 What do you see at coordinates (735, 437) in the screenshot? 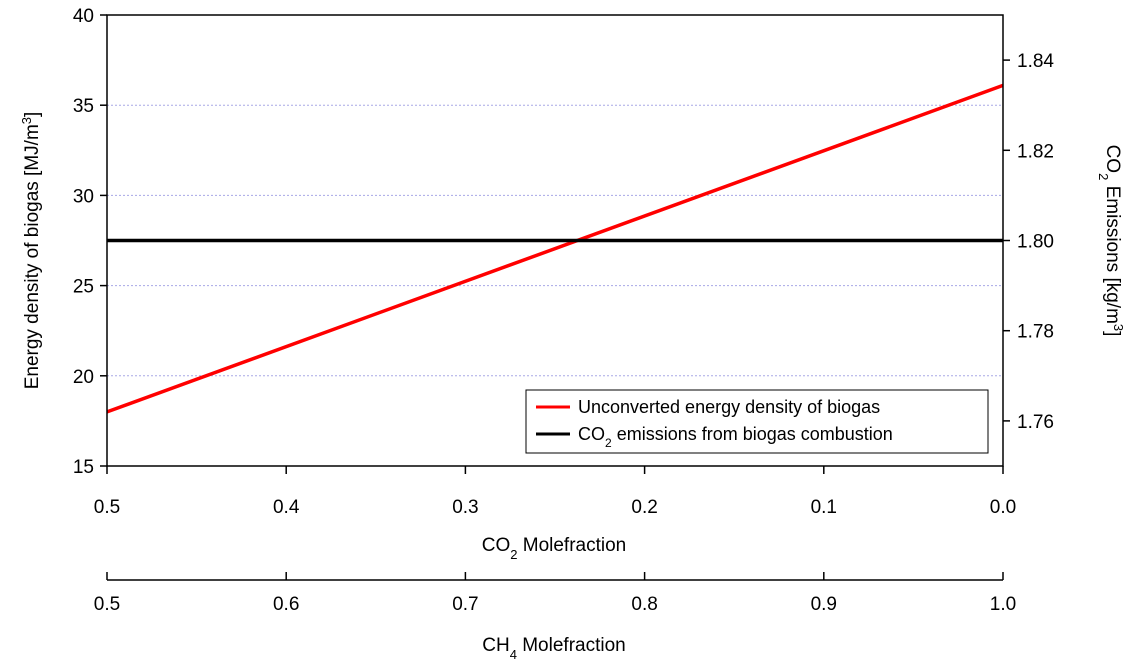
I see `legend-label-co2-emissions: CO2 emissions from biogas combustion` at bounding box center [735, 437].